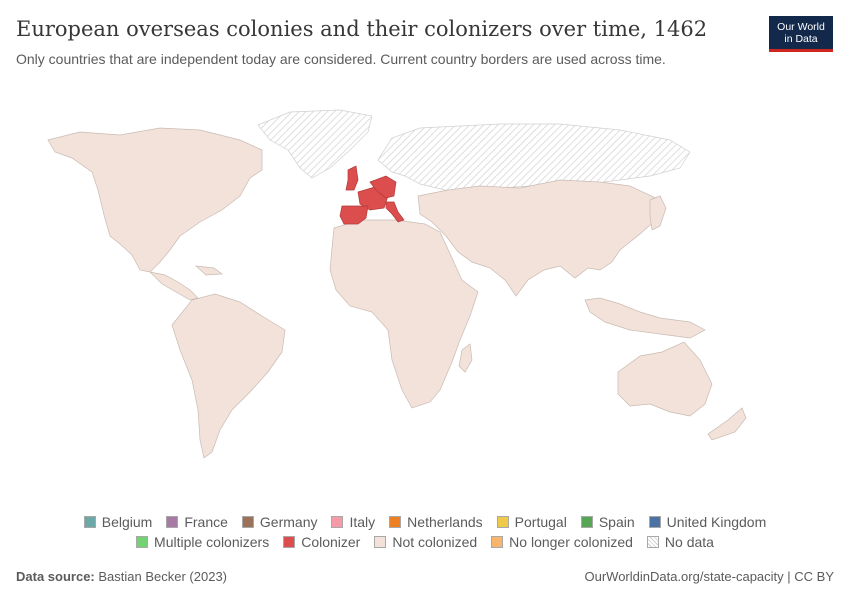  What do you see at coordinates (352, 178) in the screenshot?
I see `united-kingdom-region` at bounding box center [352, 178].